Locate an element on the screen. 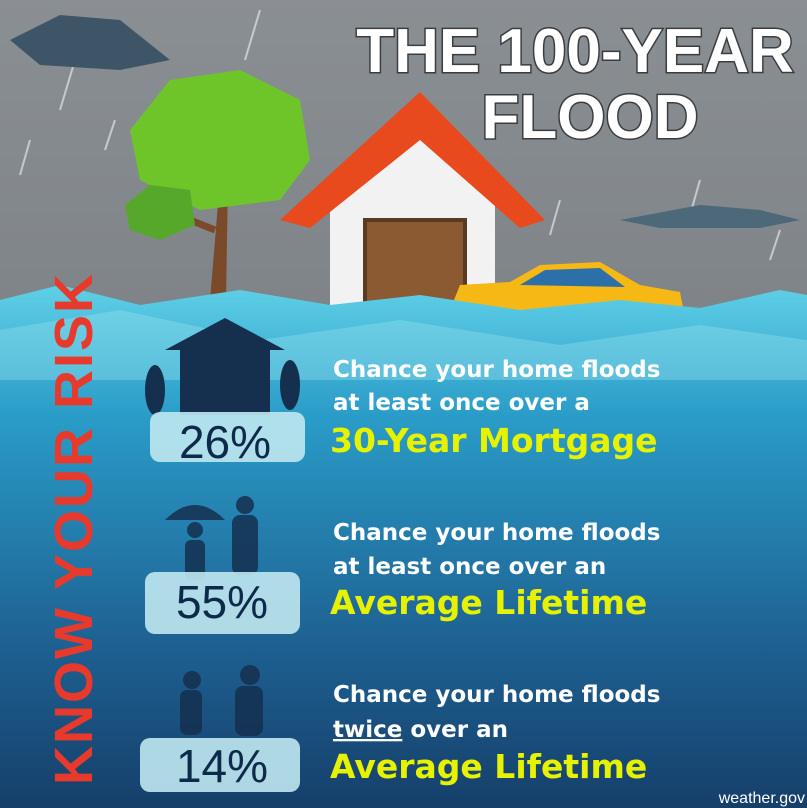  side-label: KNOW YOUR RISK is located at coordinates (74, 528).